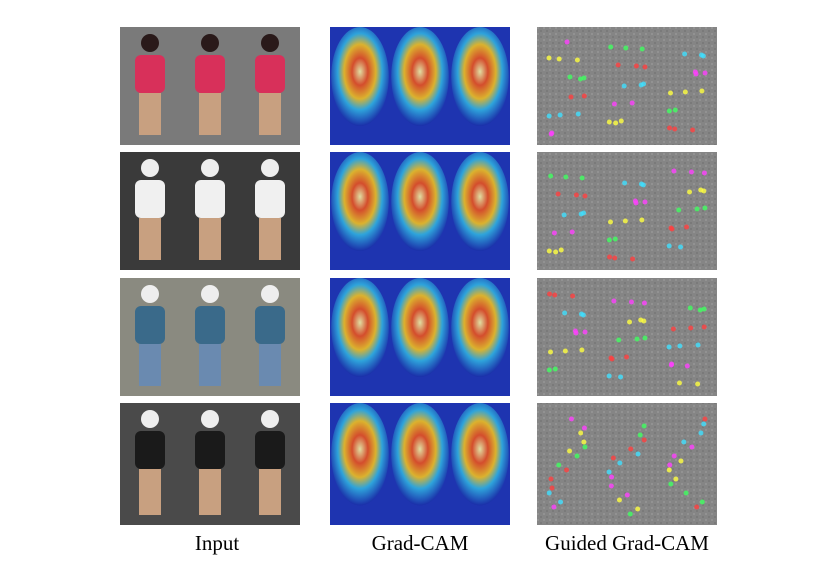  Describe the element at coordinates (217, 543) in the screenshot. I see `column-label: Input` at that location.